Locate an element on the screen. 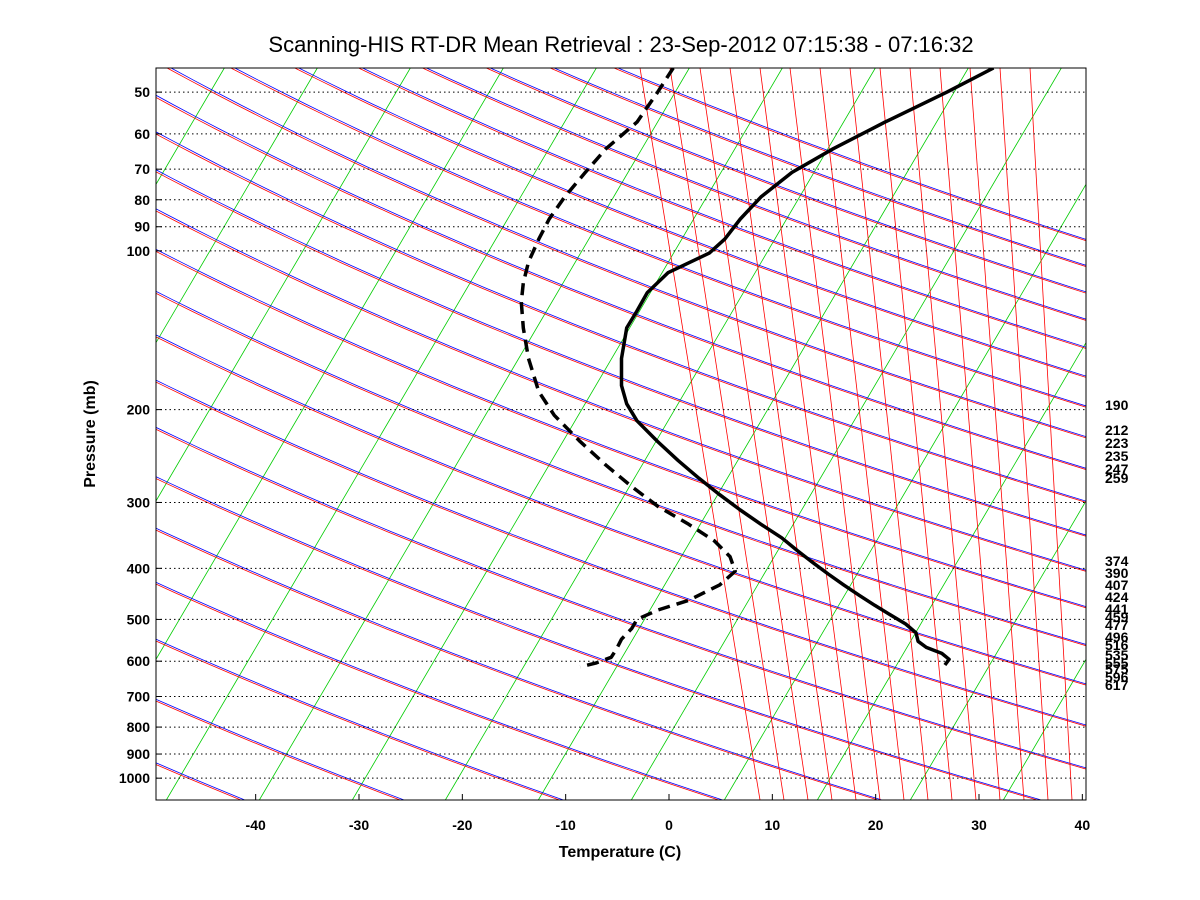 The width and height of the screenshot is (1200, 900). x-tick-label: 30 is located at coordinates (979, 825).